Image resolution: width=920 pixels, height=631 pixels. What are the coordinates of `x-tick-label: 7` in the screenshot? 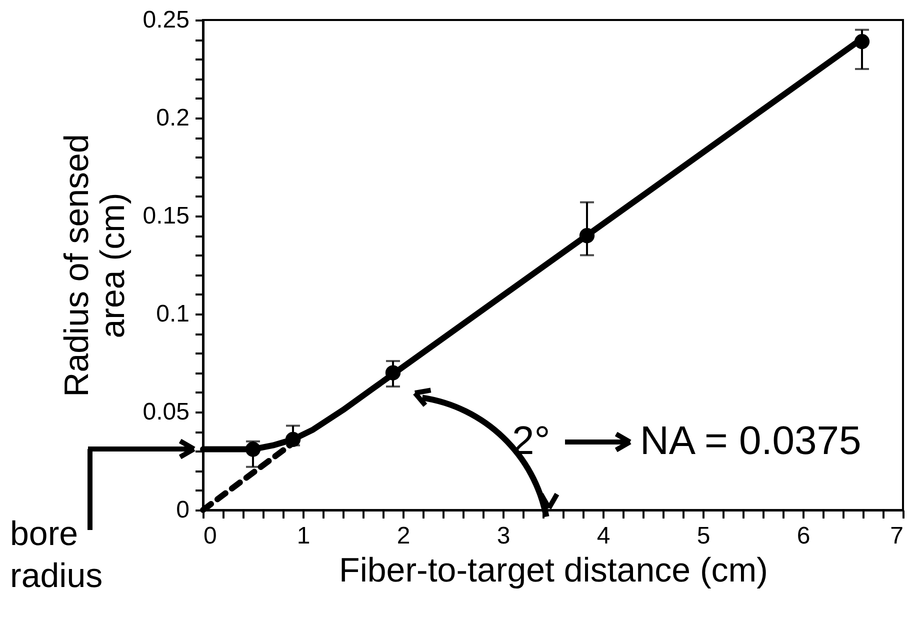 It's located at (897, 536).